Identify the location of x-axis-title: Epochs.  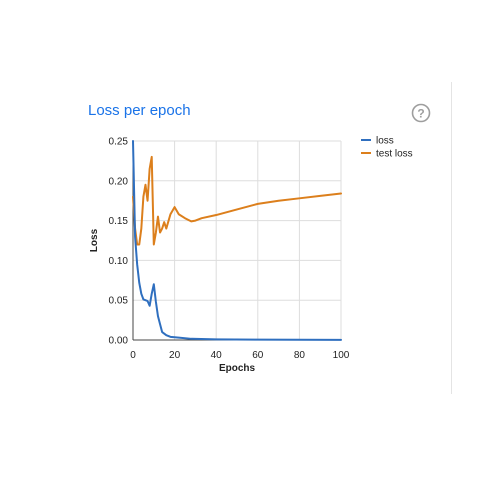
(237, 368).